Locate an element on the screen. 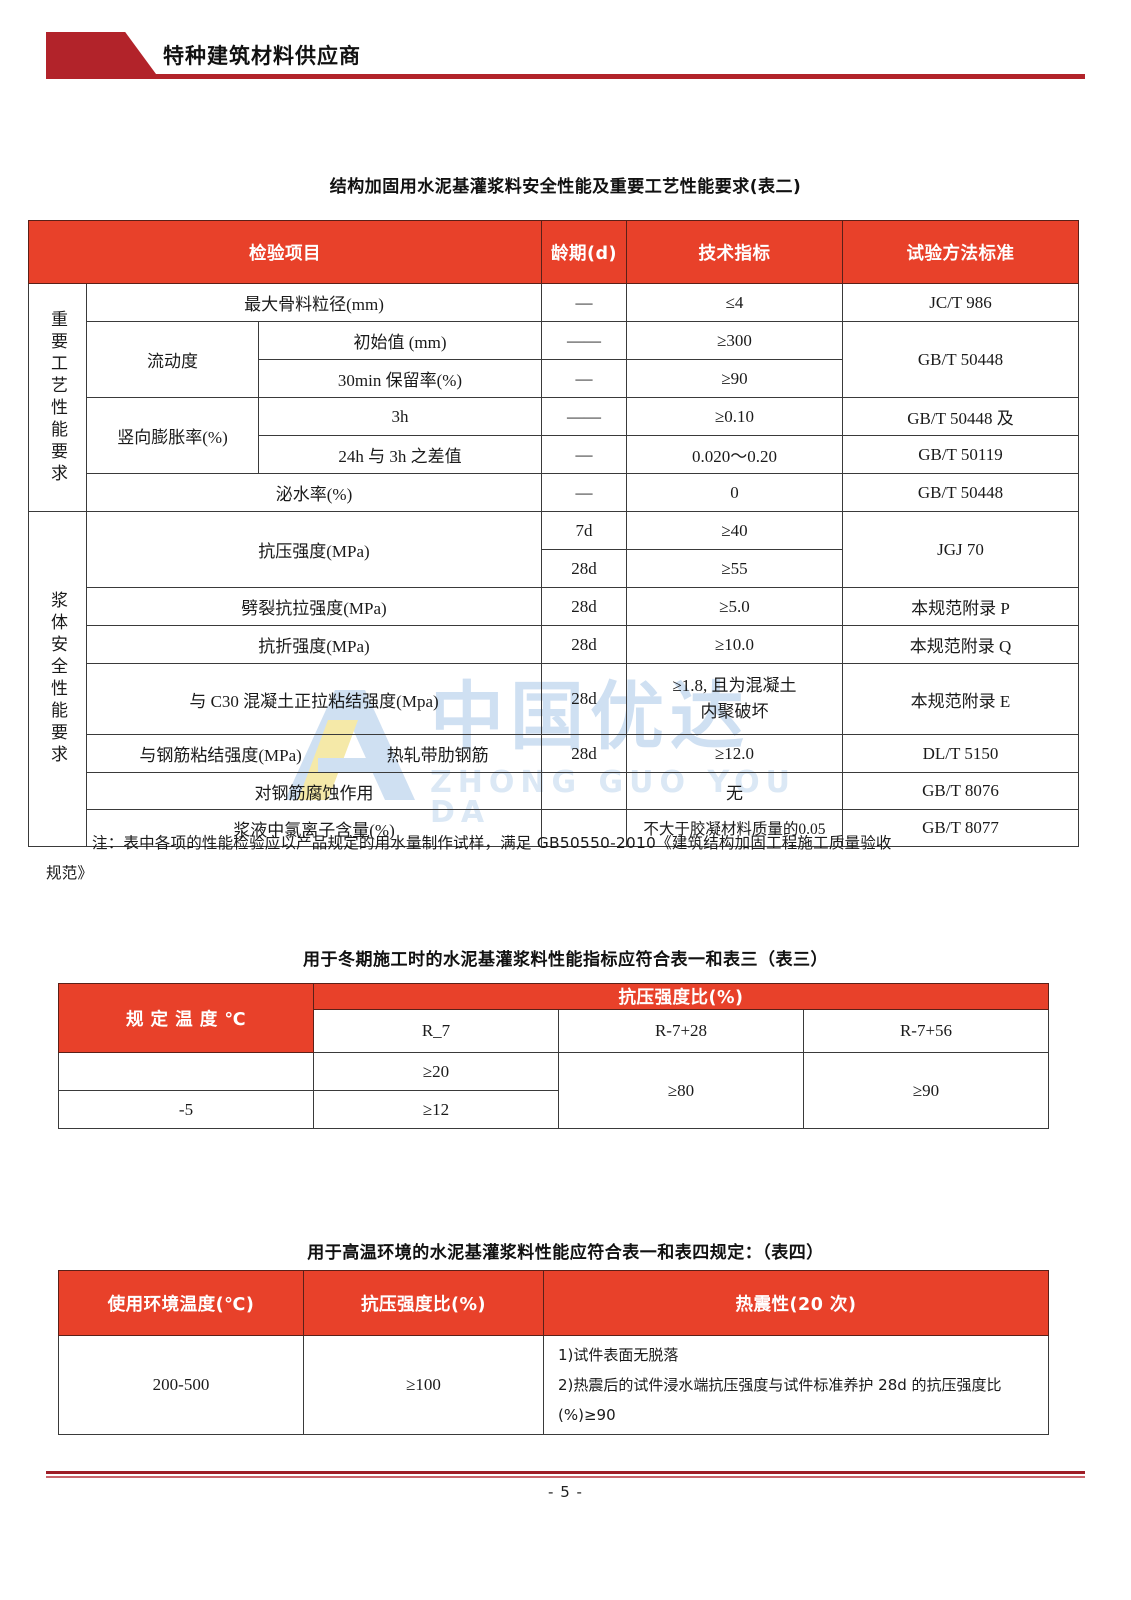 The width and height of the screenshot is (1131, 1600). thermal-line-1: 1)试件表面无脱落 is located at coordinates (618, 1355).